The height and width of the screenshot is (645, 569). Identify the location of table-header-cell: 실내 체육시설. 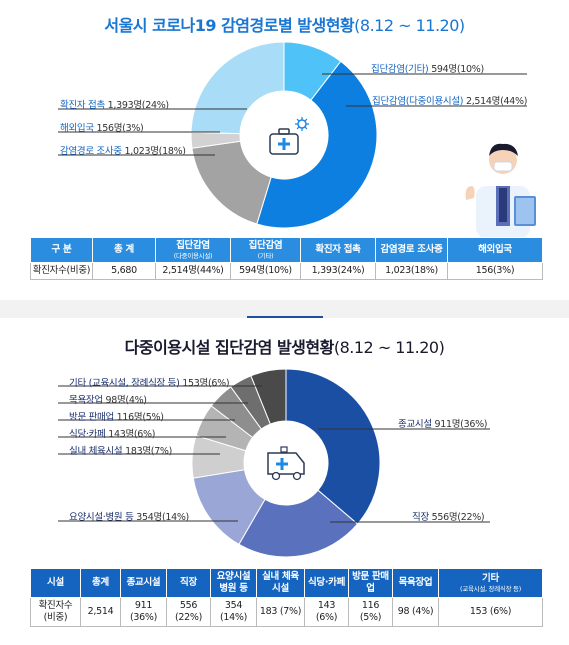
(280, 583).